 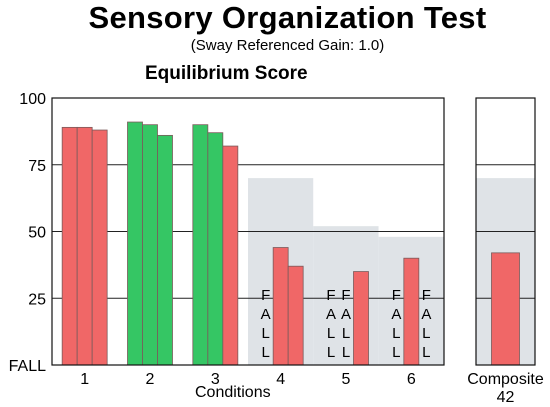 I want to click on x-tick-label: 4, so click(x=280, y=379).